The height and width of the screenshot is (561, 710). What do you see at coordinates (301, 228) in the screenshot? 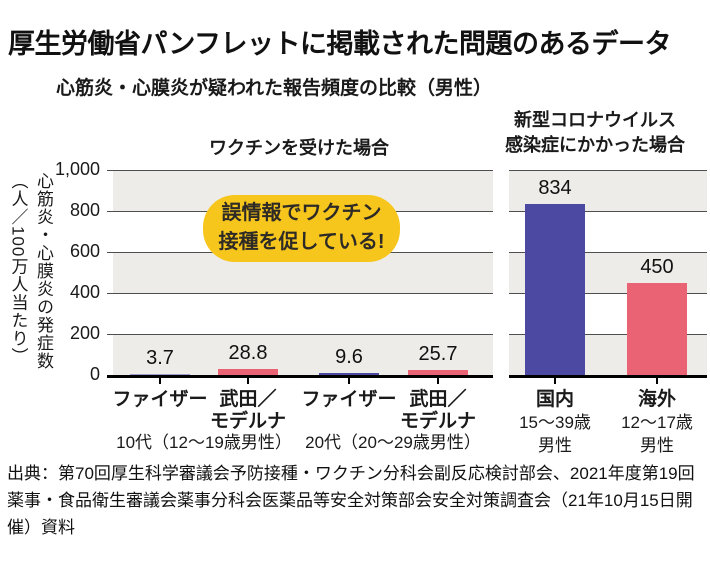
I see `misinformation-callout: 誤情報でワクチン 接種を促している!` at bounding box center [301, 228].